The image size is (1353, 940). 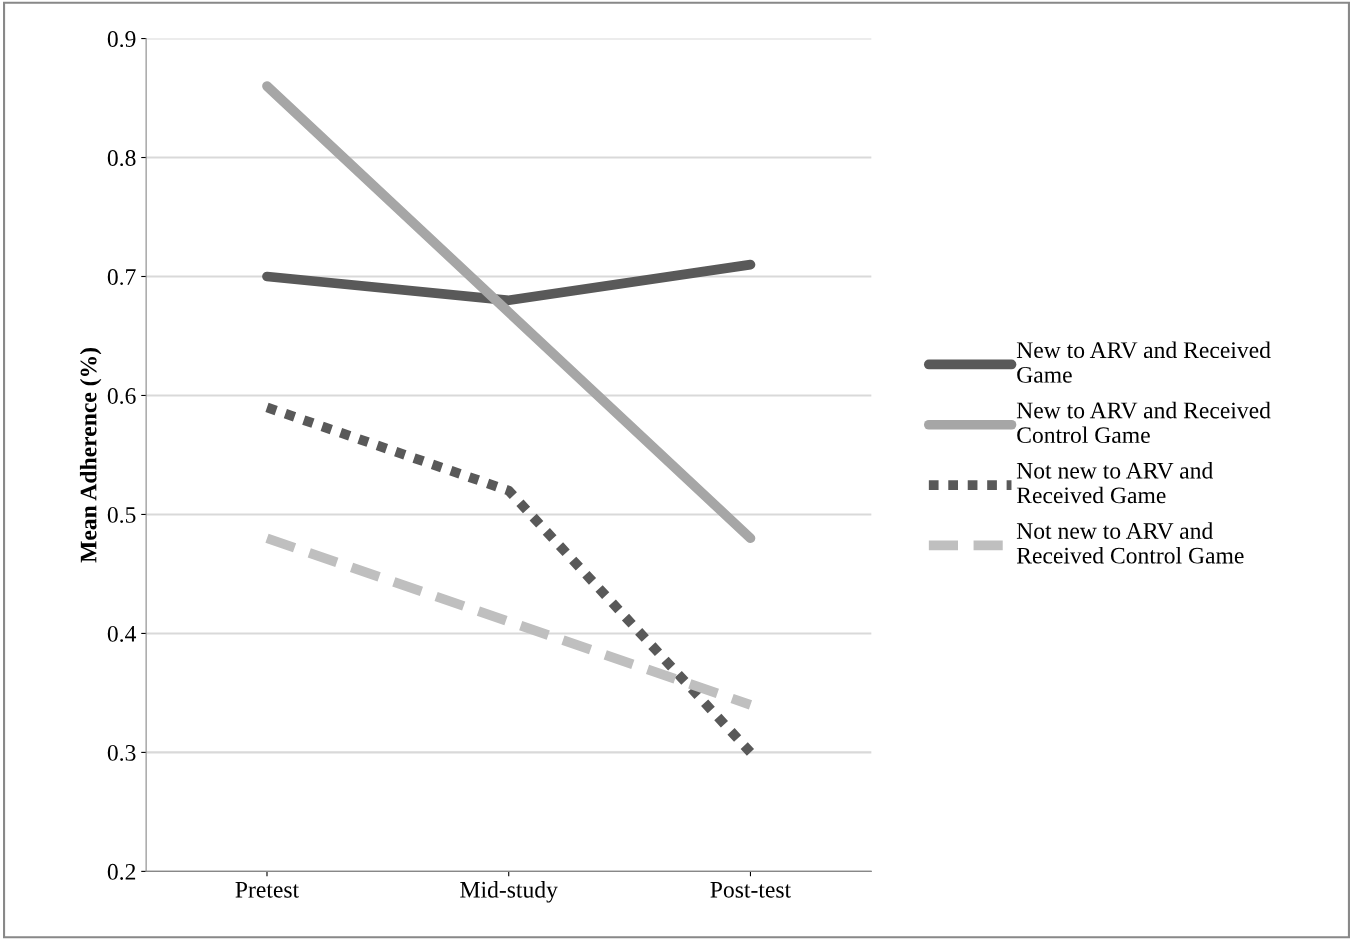 What do you see at coordinates (90, 455) in the screenshot?
I see `y-axis-title: Mean Adherence (%)` at bounding box center [90, 455].